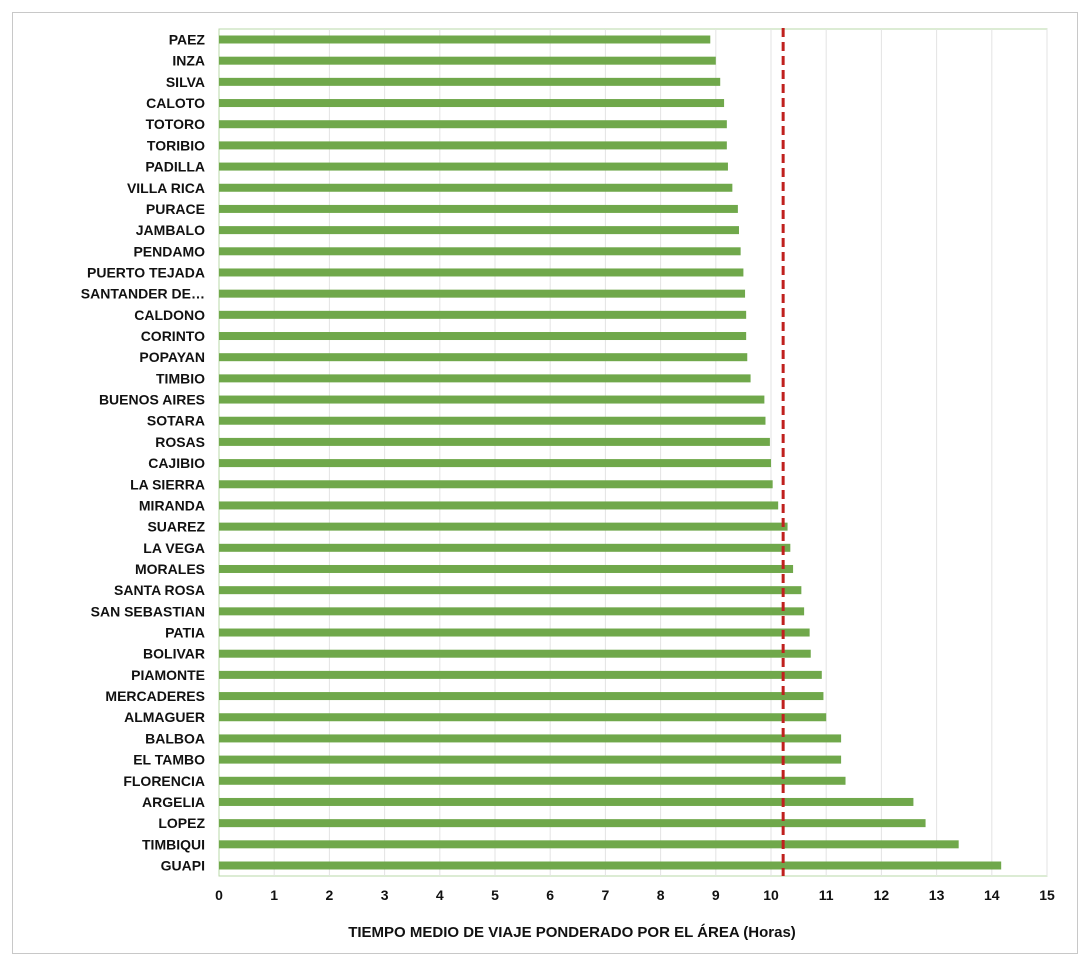  Describe the element at coordinates (992, 895) in the screenshot. I see `x-tick-label: 14` at that location.